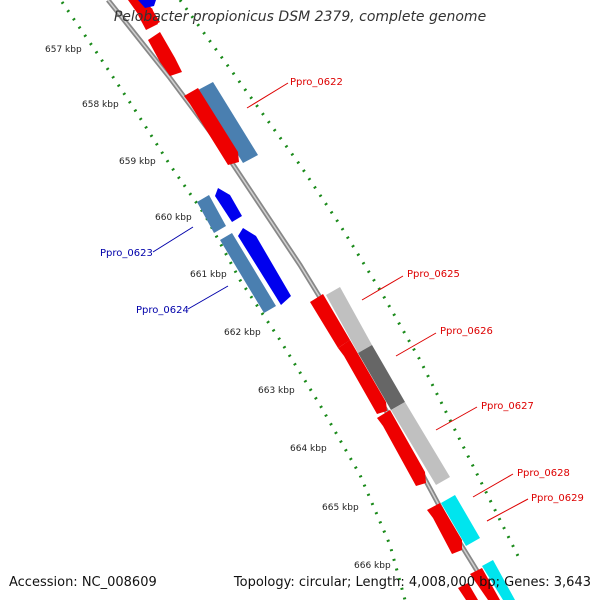  I want to click on tick-label: 659 kbp, so click(137, 162).